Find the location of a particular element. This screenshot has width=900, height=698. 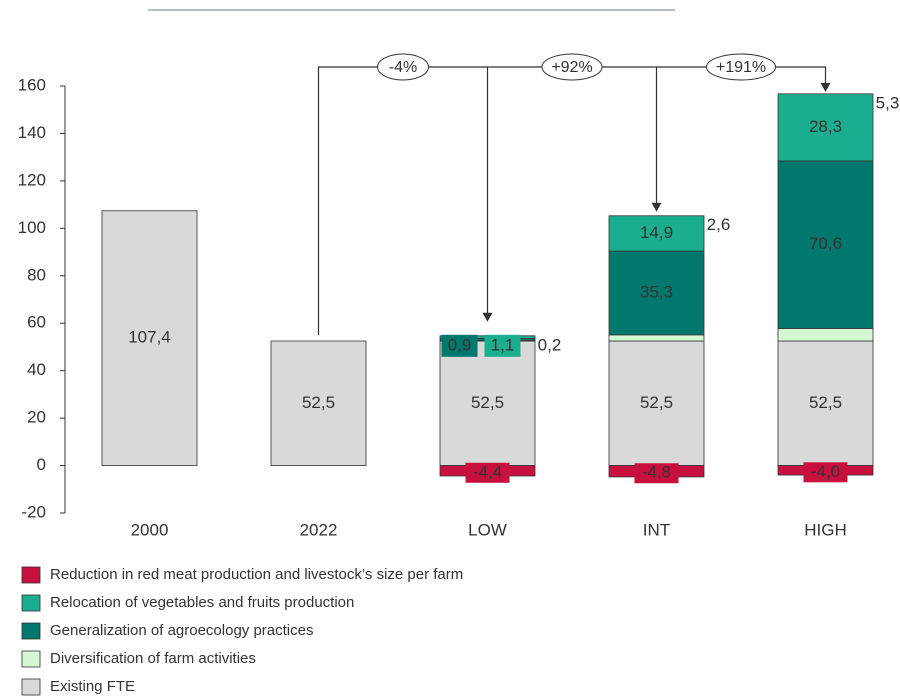

value-label: 1,1 is located at coordinates (503, 344).